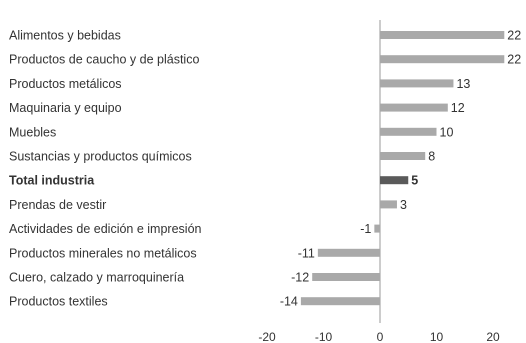 The width and height of the screenshot is (526, 343). What do you see at coordinates (57, 205) in the screenshot?
I see `category-label: Prendas de vestir` at bounding box center [57, 205].